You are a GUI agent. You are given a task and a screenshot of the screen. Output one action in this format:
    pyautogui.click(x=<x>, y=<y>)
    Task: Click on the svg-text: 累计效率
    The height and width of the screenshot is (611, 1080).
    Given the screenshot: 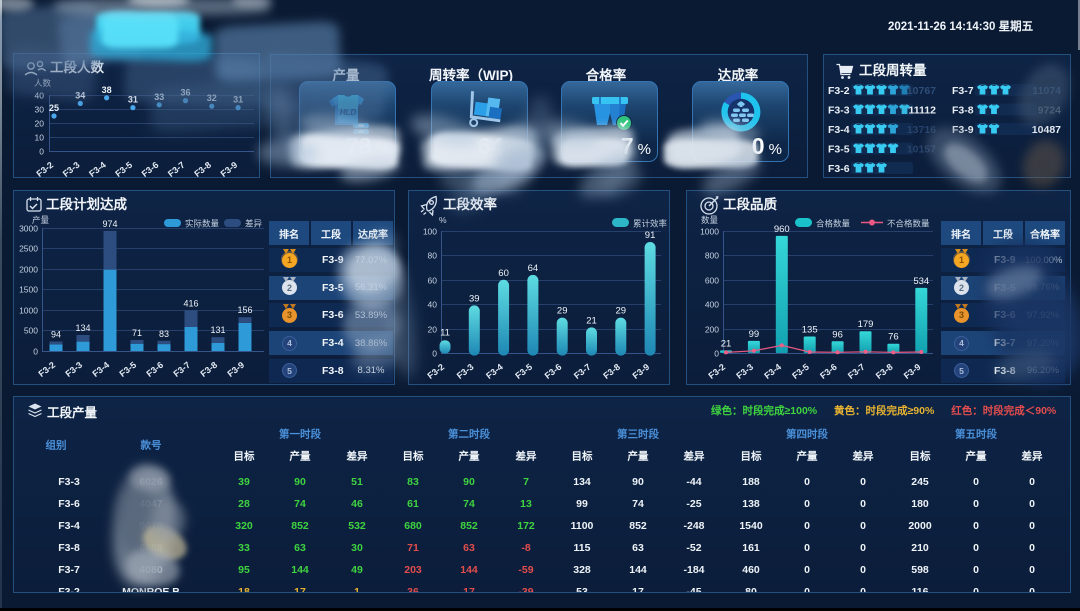 What is the action you would take?
    pyautogui.click(x=650, y=224)
    